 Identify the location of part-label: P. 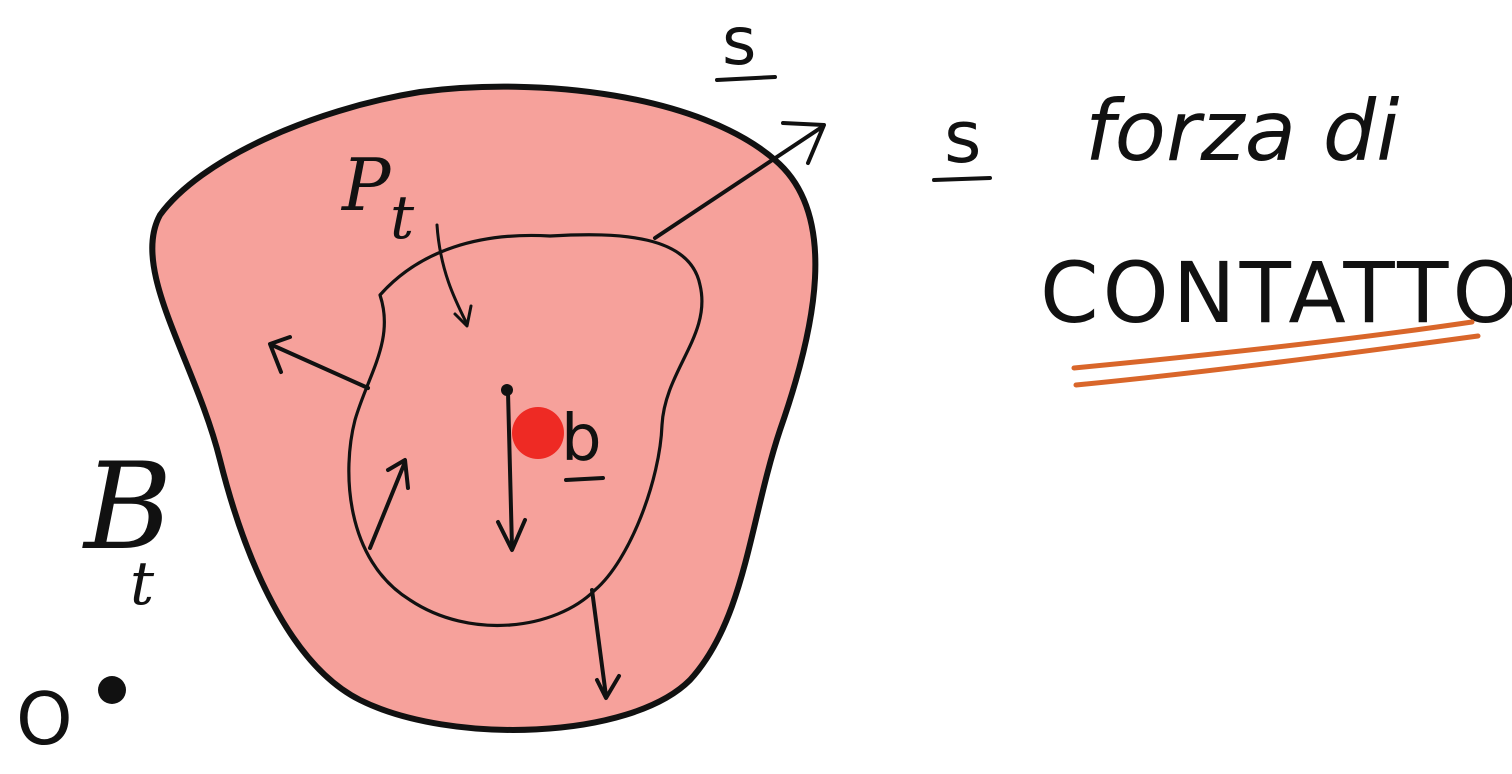
(366, 185).